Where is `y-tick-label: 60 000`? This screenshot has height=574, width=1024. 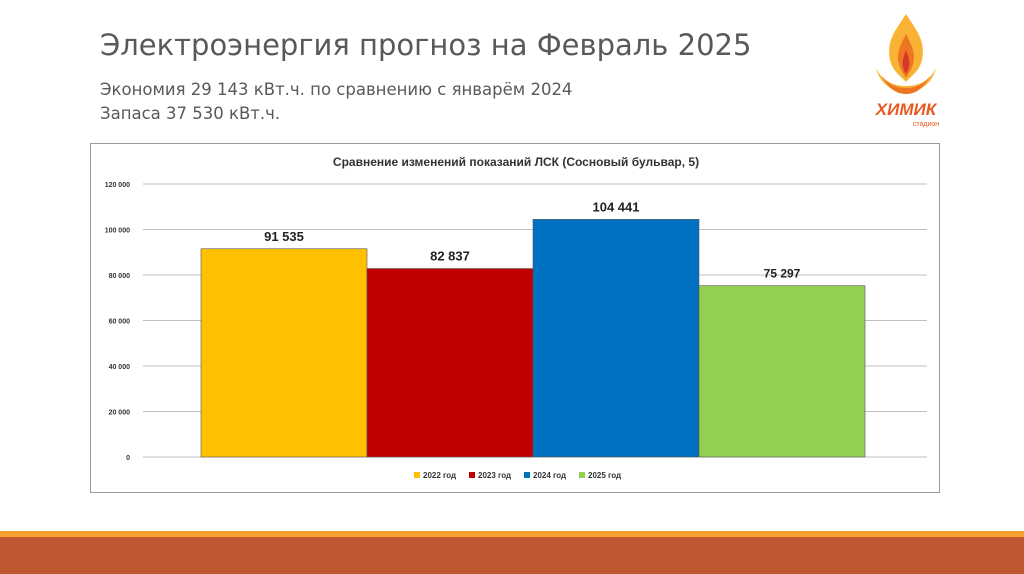 y-tick-label: 60 000 is located at coordinates (120, 322).